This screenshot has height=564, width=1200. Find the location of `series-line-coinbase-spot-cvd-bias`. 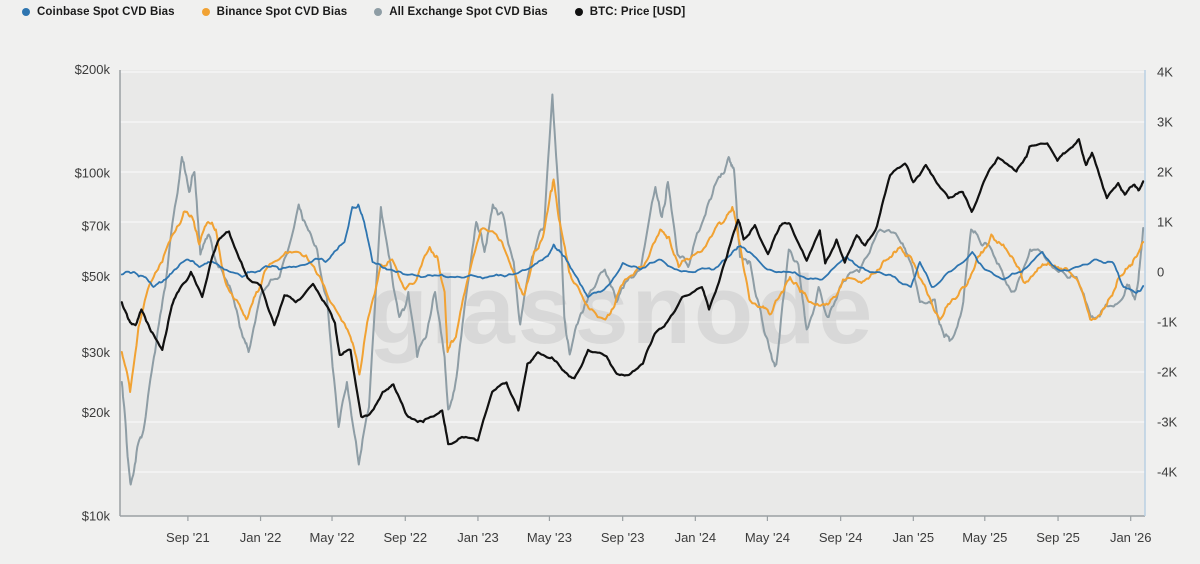

series-line-coinbase-spot-cvd-bias is located at coordinates (632, 250).